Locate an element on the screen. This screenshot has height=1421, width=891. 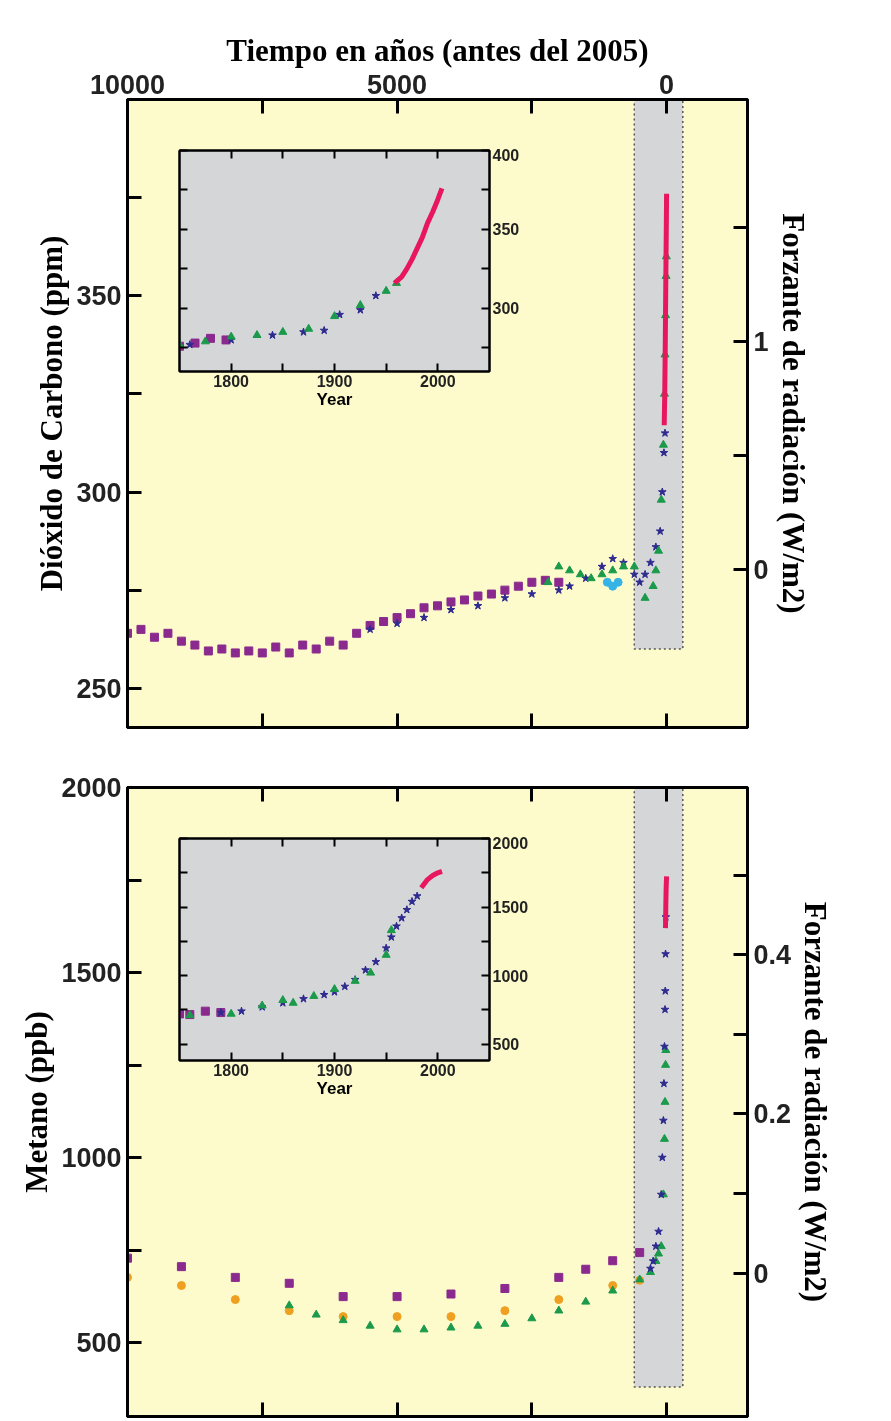
y-axis-title: Metano (ppb) is located at coordinates (37, 1102).